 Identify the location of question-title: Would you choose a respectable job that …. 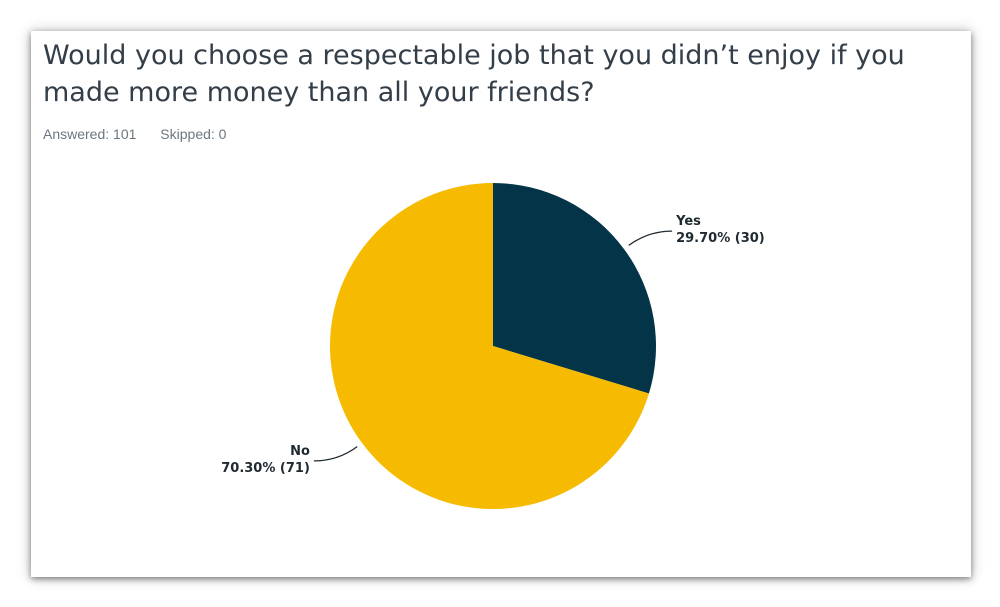
(474, 74).